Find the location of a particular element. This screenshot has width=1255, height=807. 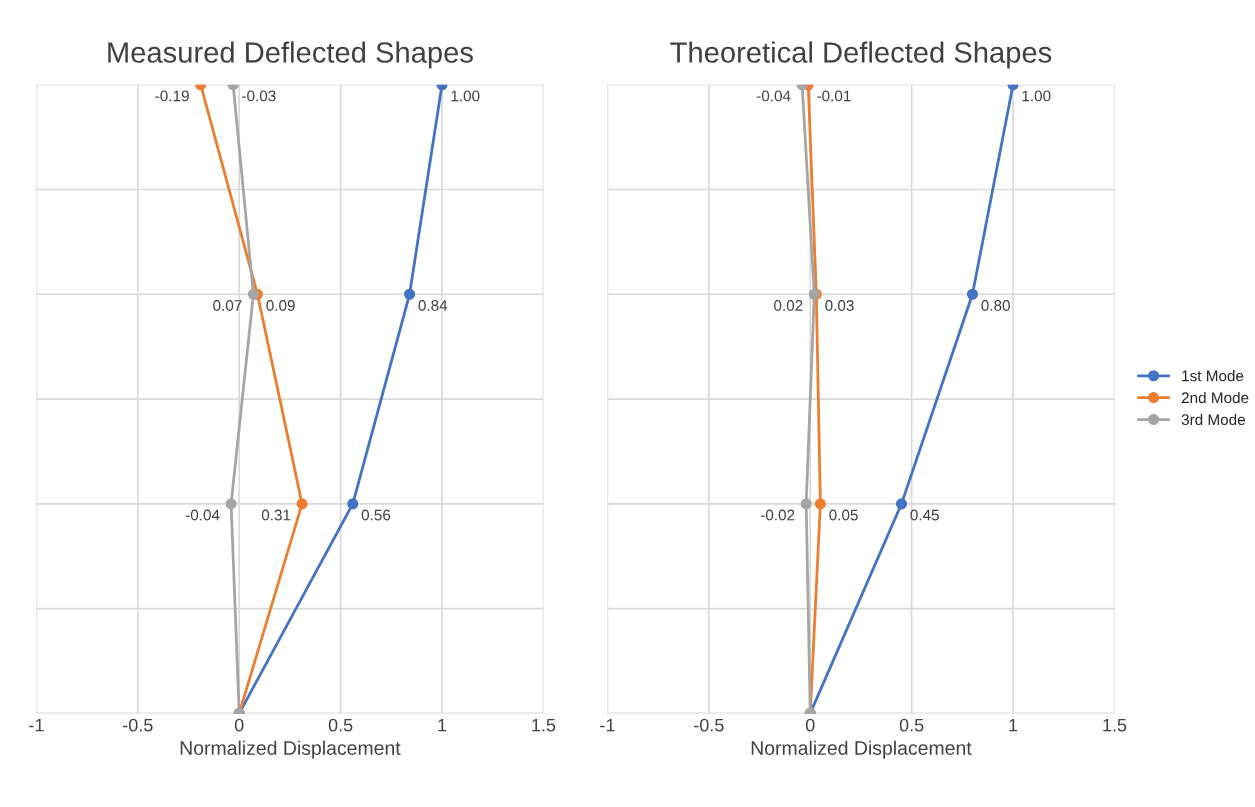

data-label: -0.03 is located at coordinates (259, 96).